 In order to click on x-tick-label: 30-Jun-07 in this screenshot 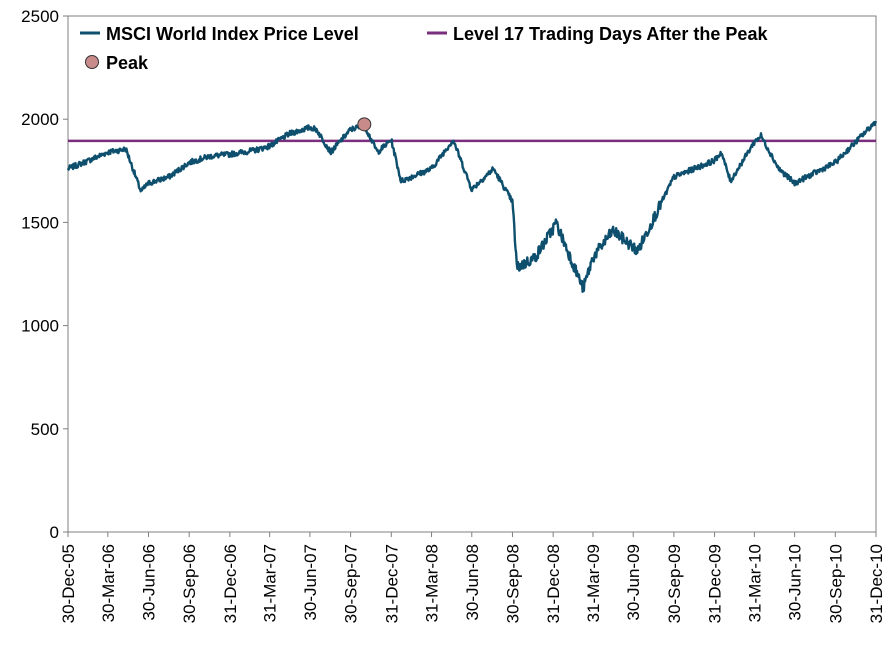, I will do `click(310, 582)`.